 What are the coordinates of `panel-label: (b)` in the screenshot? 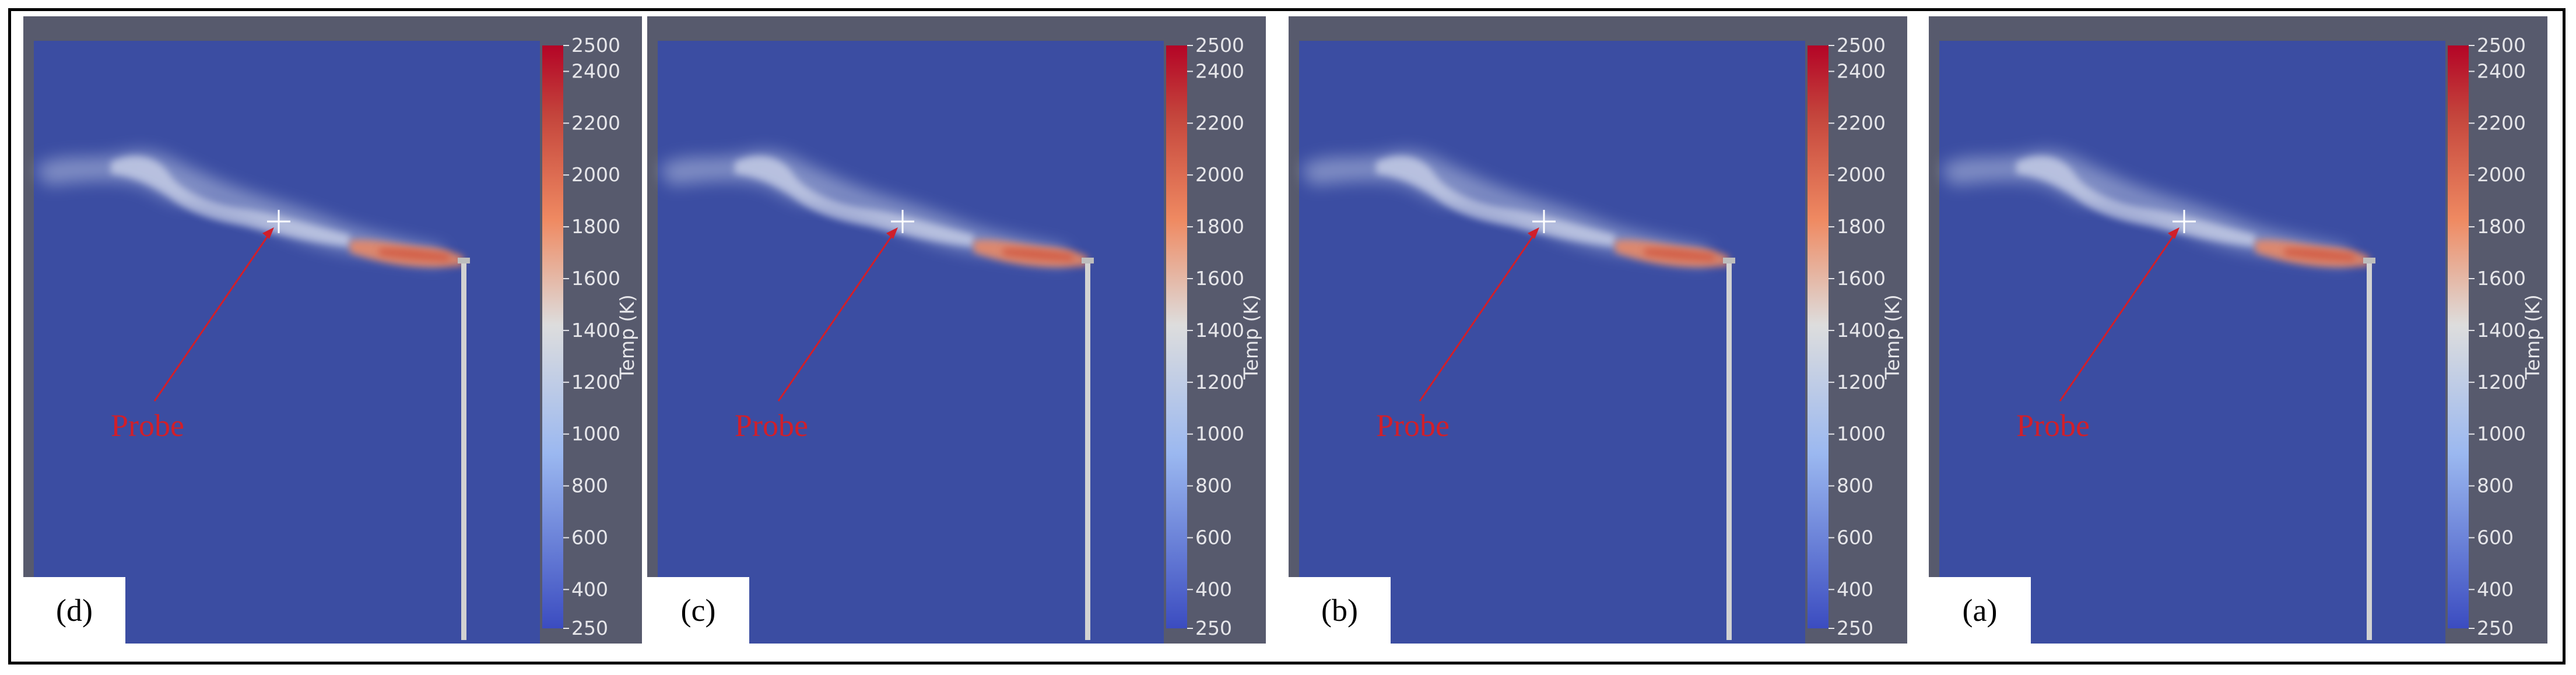 It's located at (1340, 610).